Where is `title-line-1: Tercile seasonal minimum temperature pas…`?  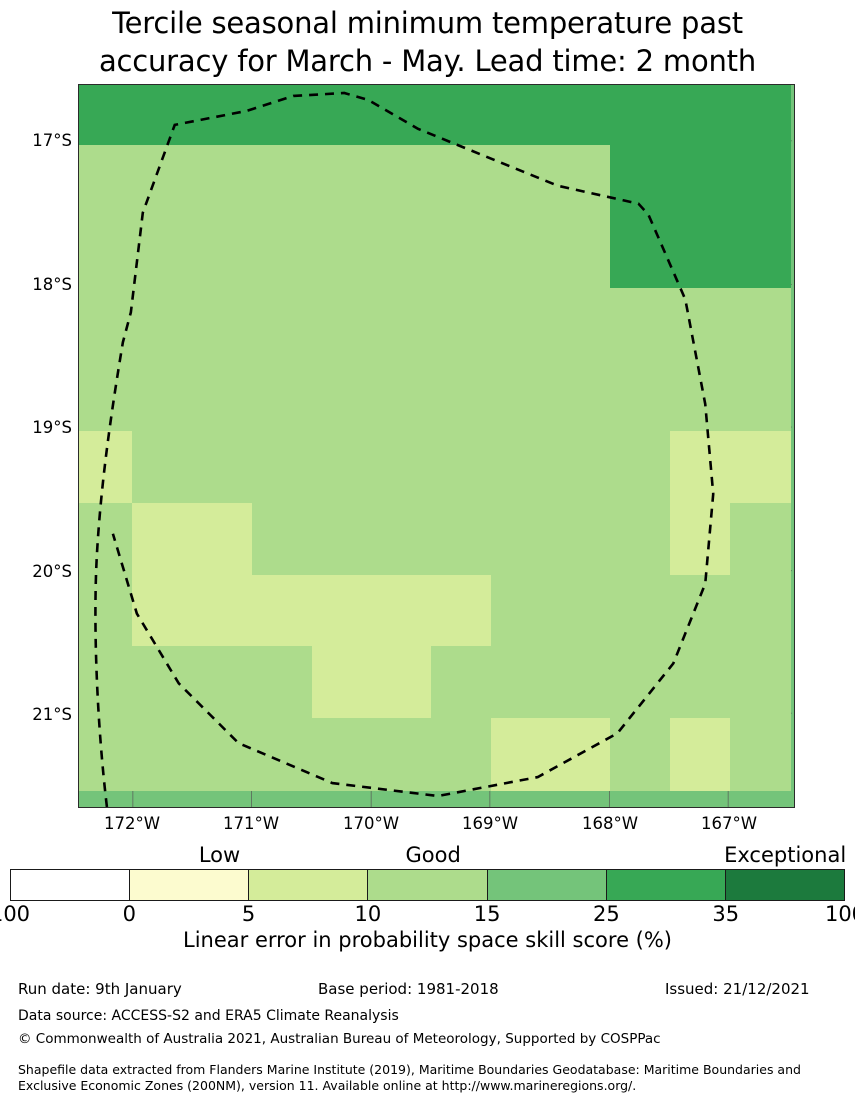
title-line-1: Tercile seasonal minimum temperature pas… is located at coordinates (427, 23).